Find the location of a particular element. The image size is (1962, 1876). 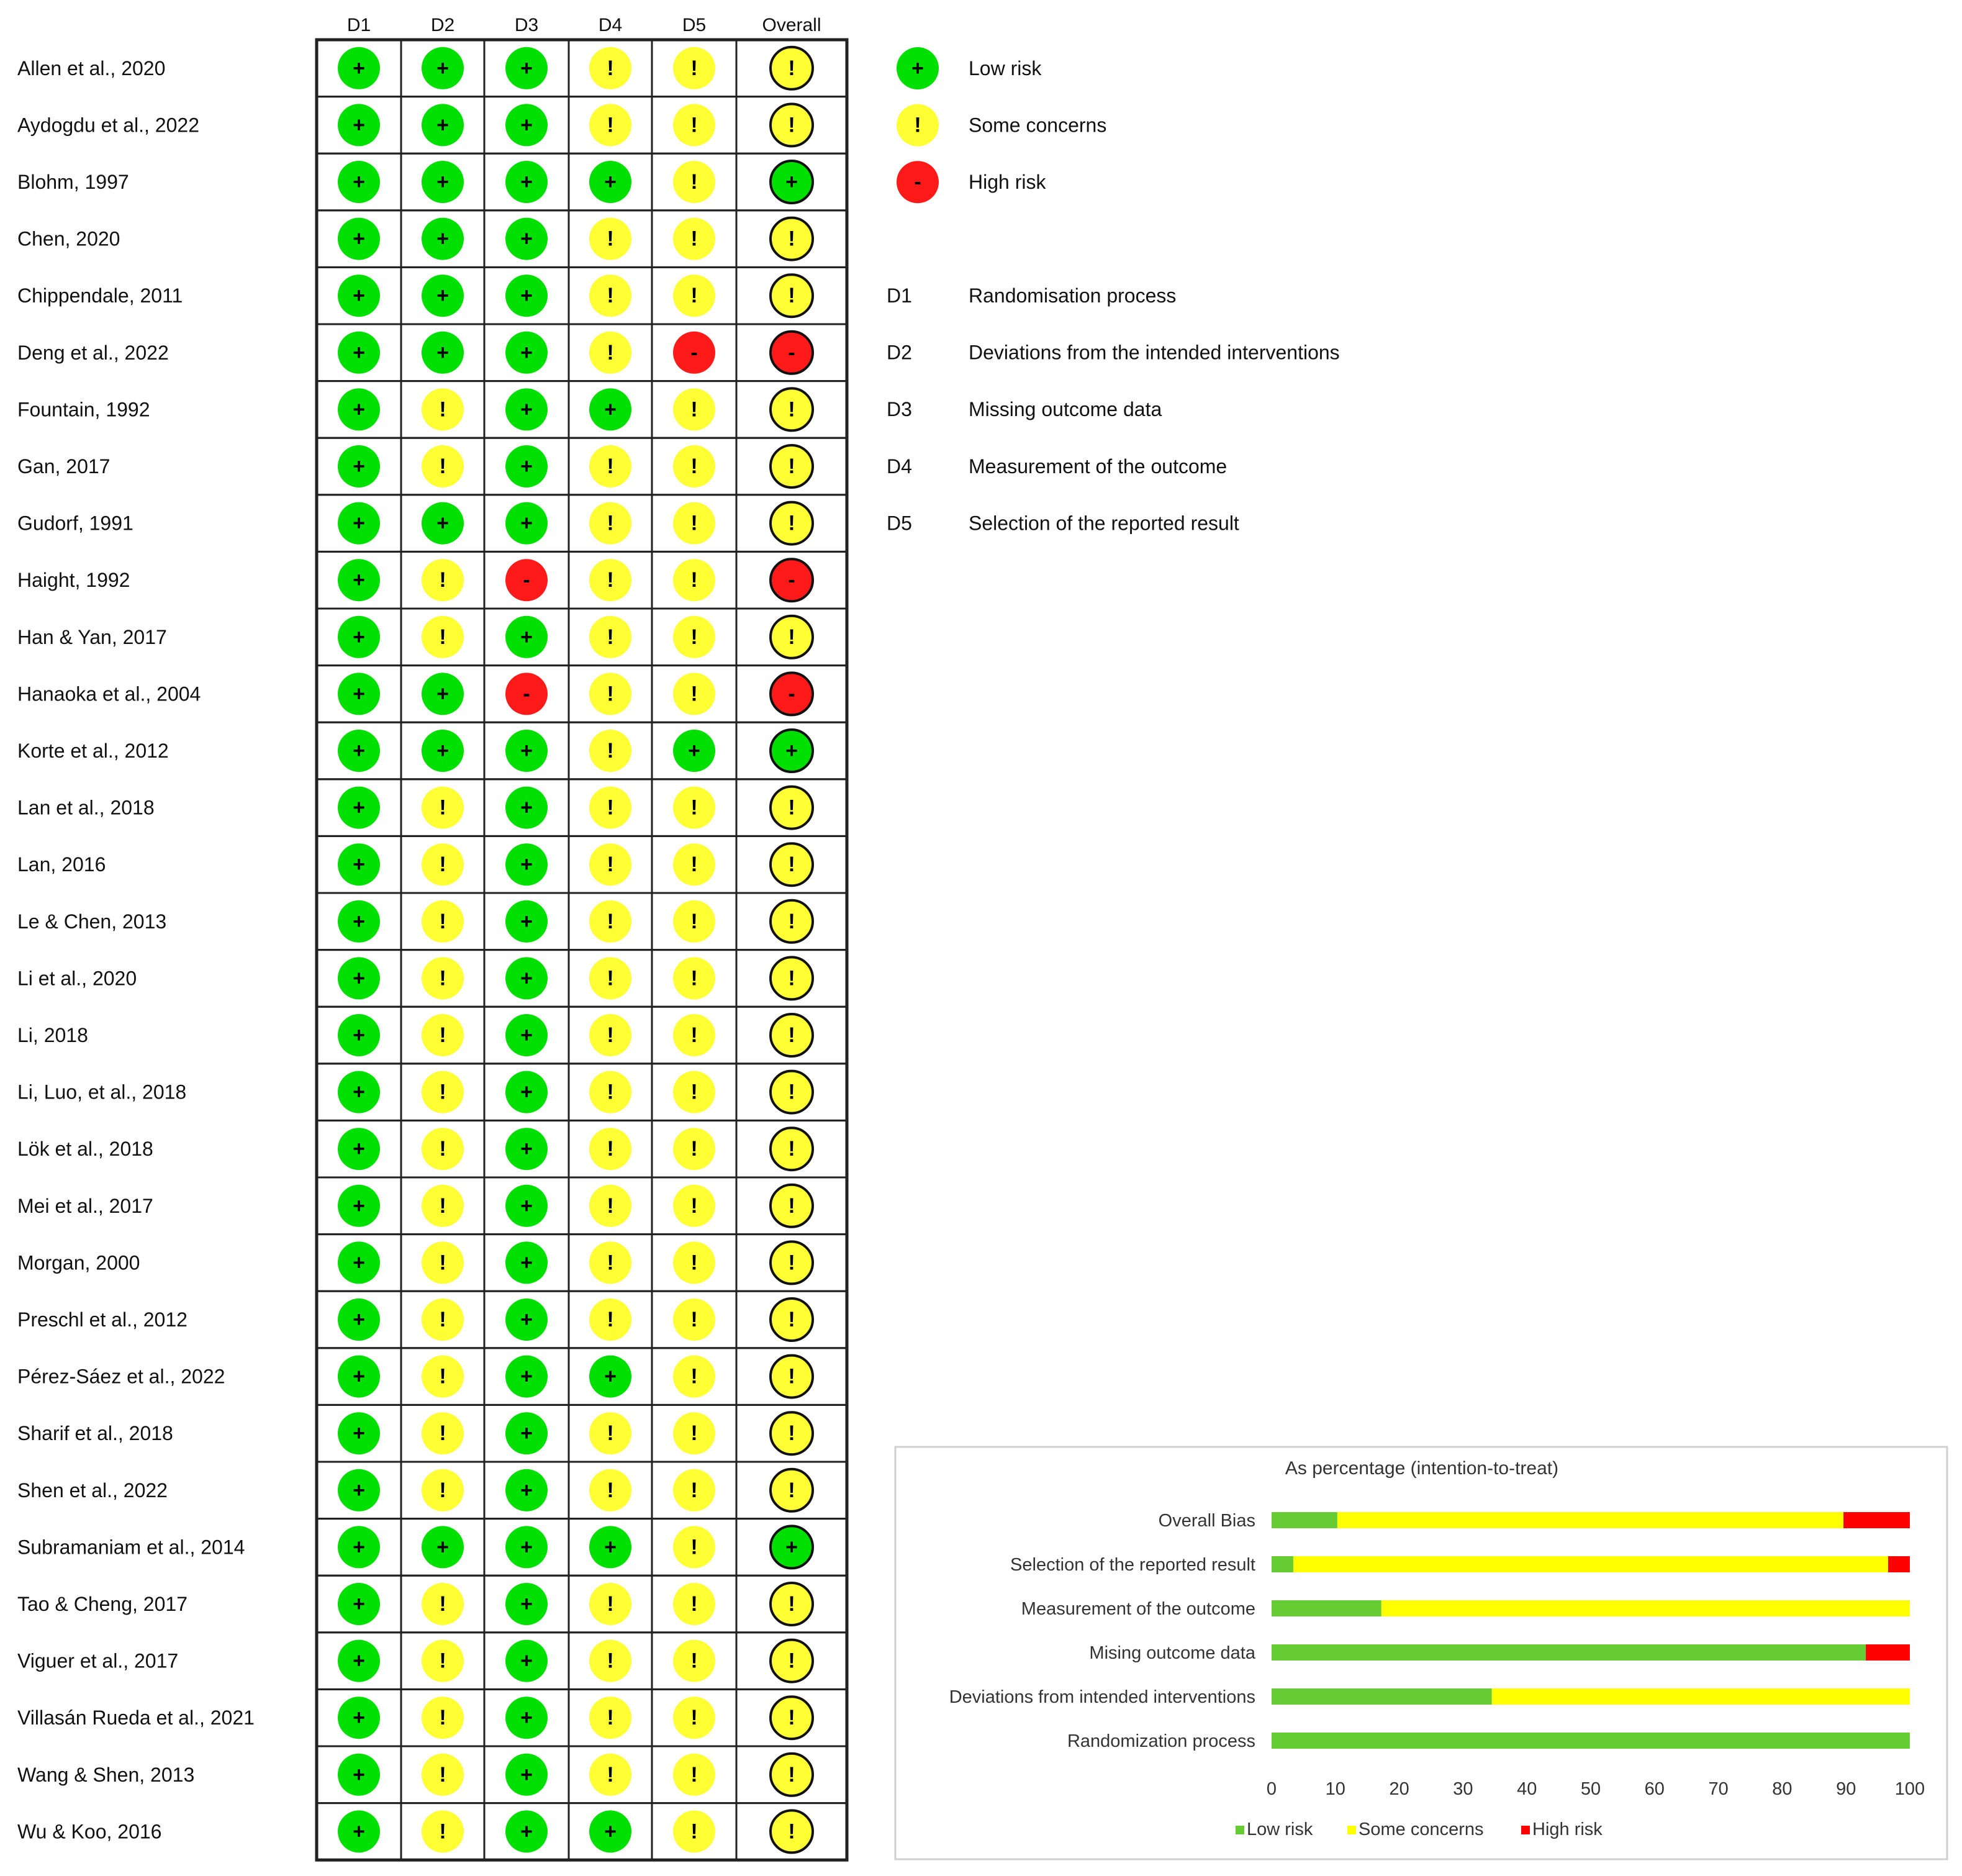

study-label: Subramaniam et al., 2014 is located at coordinates (131, 1547).